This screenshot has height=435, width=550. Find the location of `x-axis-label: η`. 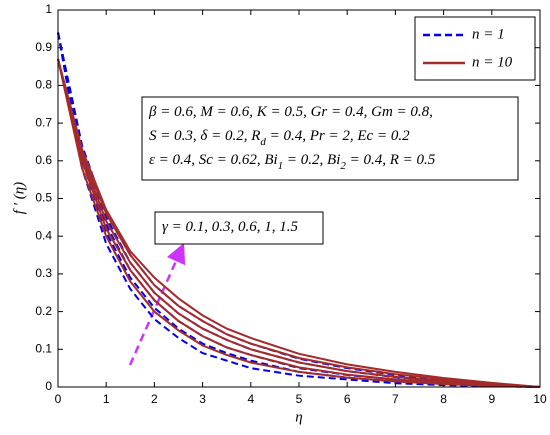

x-axis-label: η is located at coordinates (298, 417).